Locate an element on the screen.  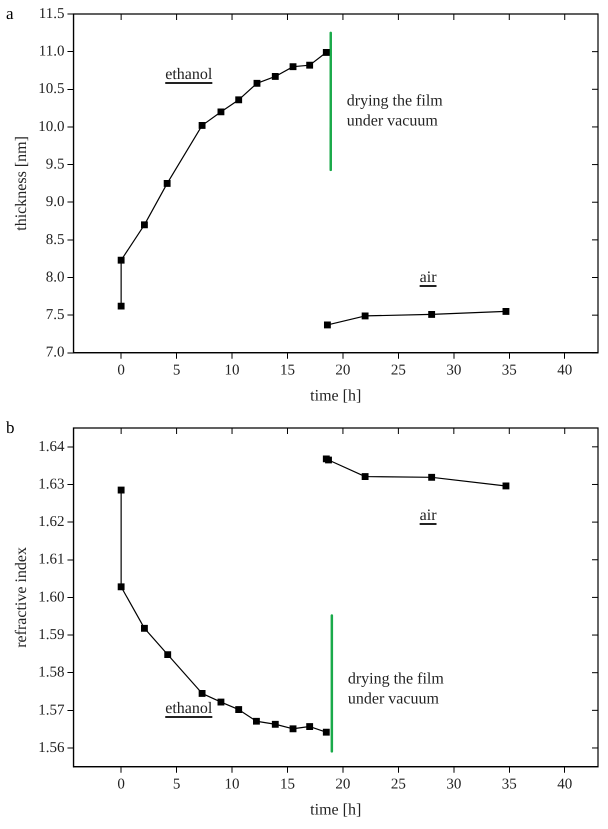
y-tick-label: 1.56 is located at coordinates (51, 748).